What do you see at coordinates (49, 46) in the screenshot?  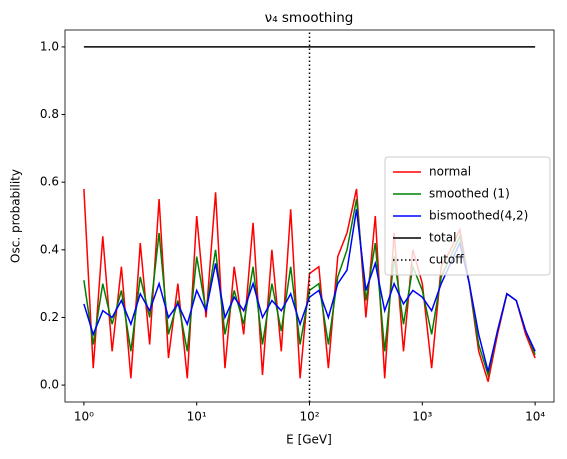 I see `y-tick-label: 1.0` at bounding box center [49, 46].